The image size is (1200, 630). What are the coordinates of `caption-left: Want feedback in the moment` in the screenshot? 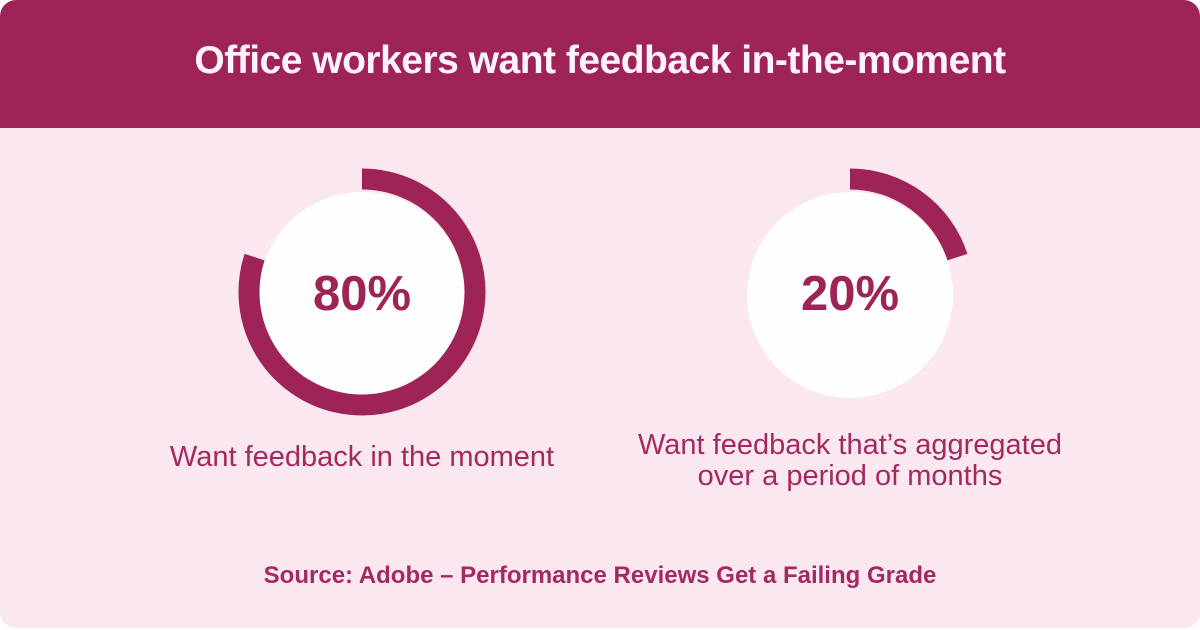 It's located at (362, 457).